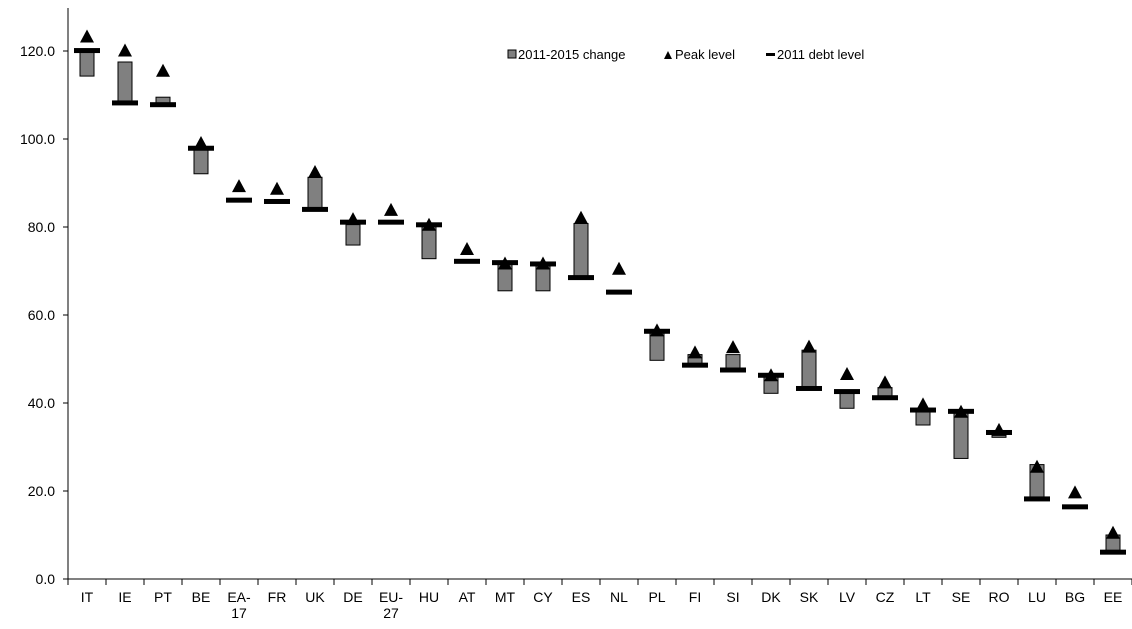  Describe the element at coordinates (771, 597) in the screenshot. I see `x-tick-label: DK` at that location.